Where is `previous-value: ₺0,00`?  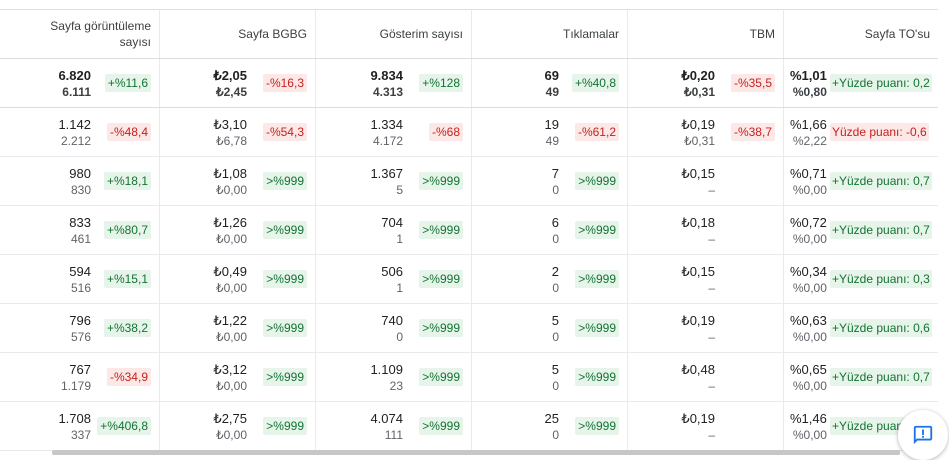 previous-value: ₺0,00 is located at coordinates (231, 190).